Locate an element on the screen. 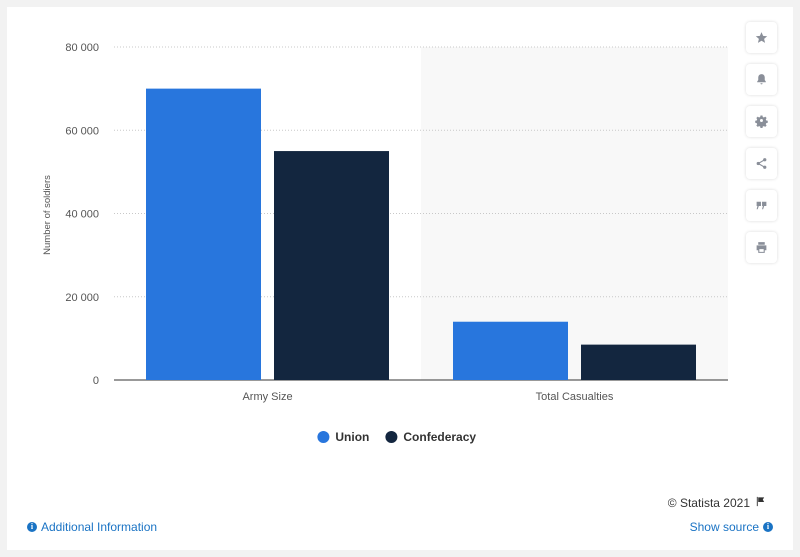 This screenshot has width=800, height=557. y-tick-label: 60 000 is located at coordinates (82, 131).